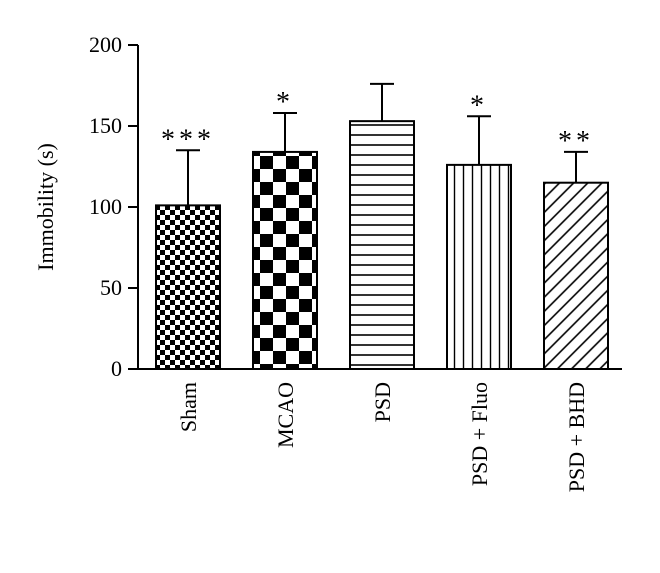  I want to click on bar-group: ***, so click(188, 247).